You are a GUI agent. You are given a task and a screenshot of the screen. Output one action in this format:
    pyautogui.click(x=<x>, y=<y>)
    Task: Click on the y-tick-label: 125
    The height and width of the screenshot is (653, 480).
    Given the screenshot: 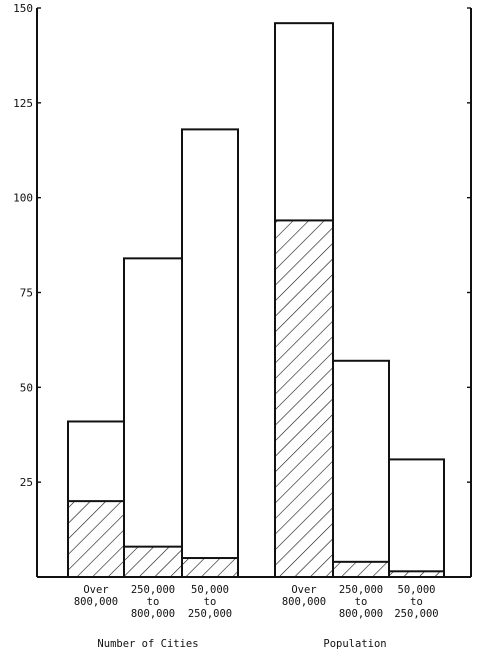 What is the action you would take?
    pyautogui.click(x=23, y=103)
    